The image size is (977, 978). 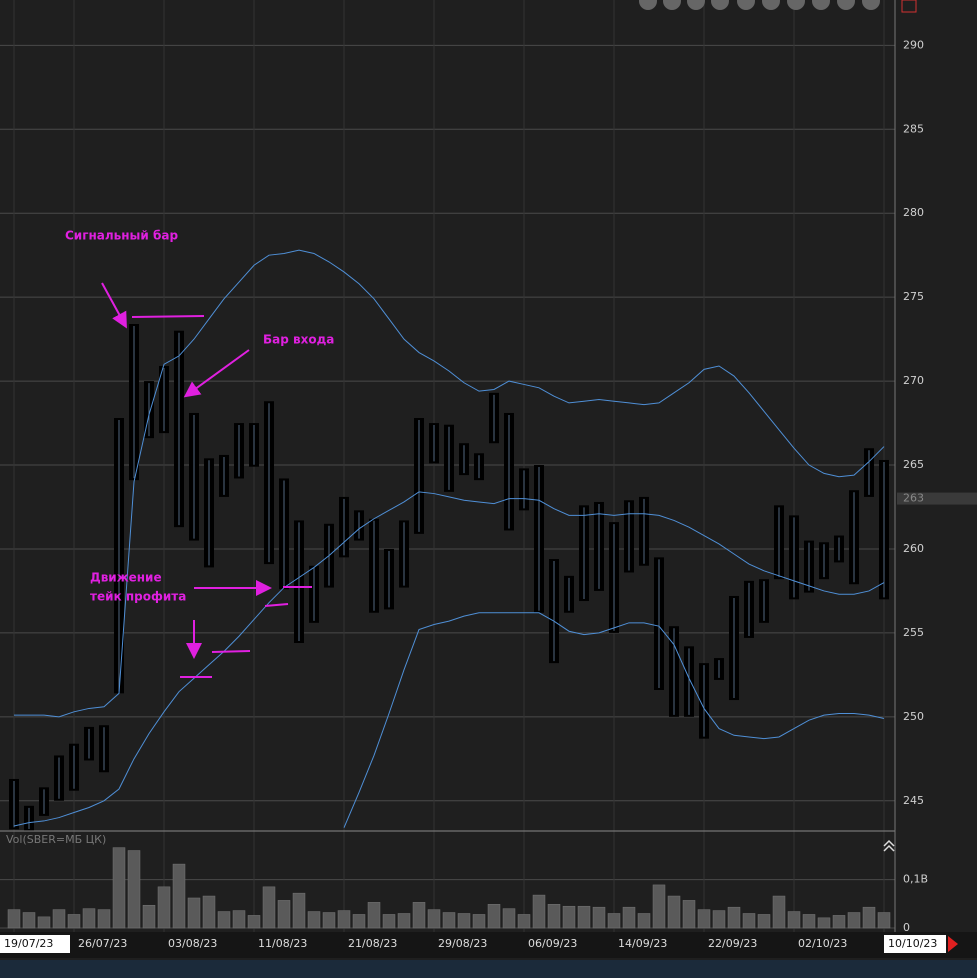 I want to click on y-tick-label: 260, so click(x=913, y=548).